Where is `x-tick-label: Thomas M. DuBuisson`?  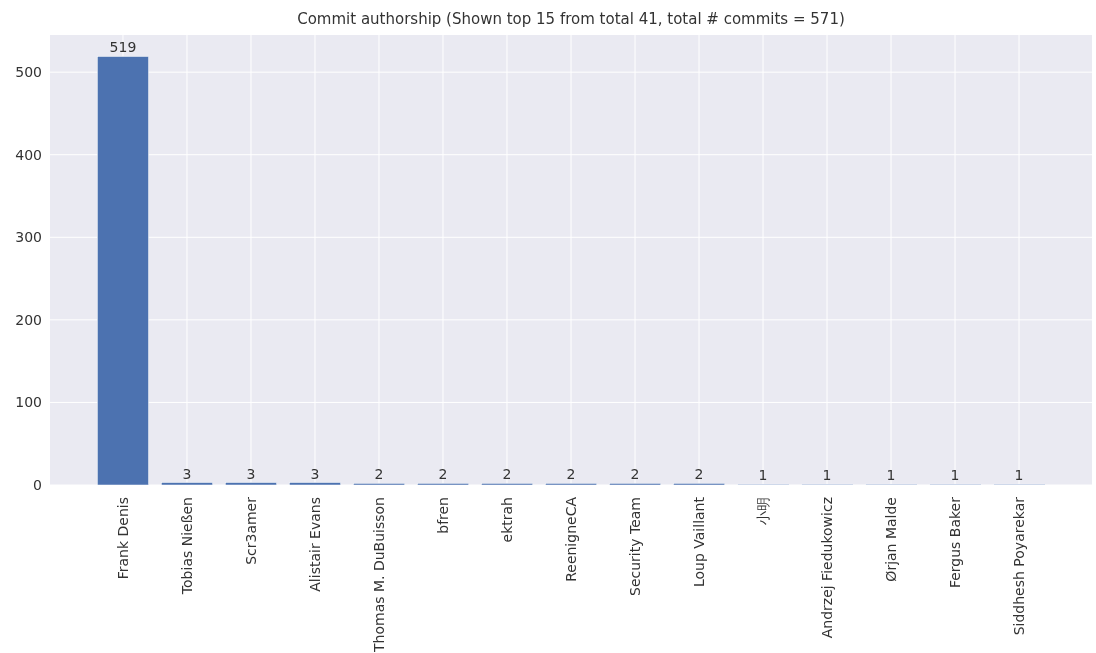 x-tick-label: Thomas M. DuBuisson is located at coordinates (378, 575).